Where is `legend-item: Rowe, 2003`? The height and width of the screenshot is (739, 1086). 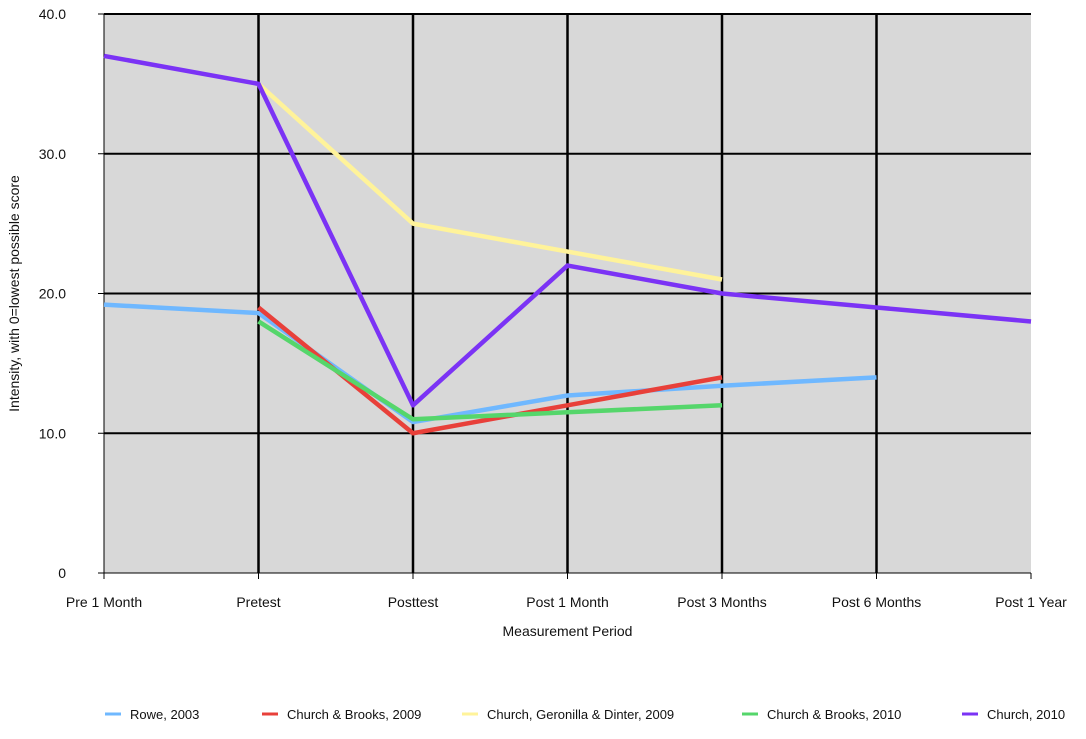 legend-item: Rowe, 2003 is located at coordinates (152, 714).